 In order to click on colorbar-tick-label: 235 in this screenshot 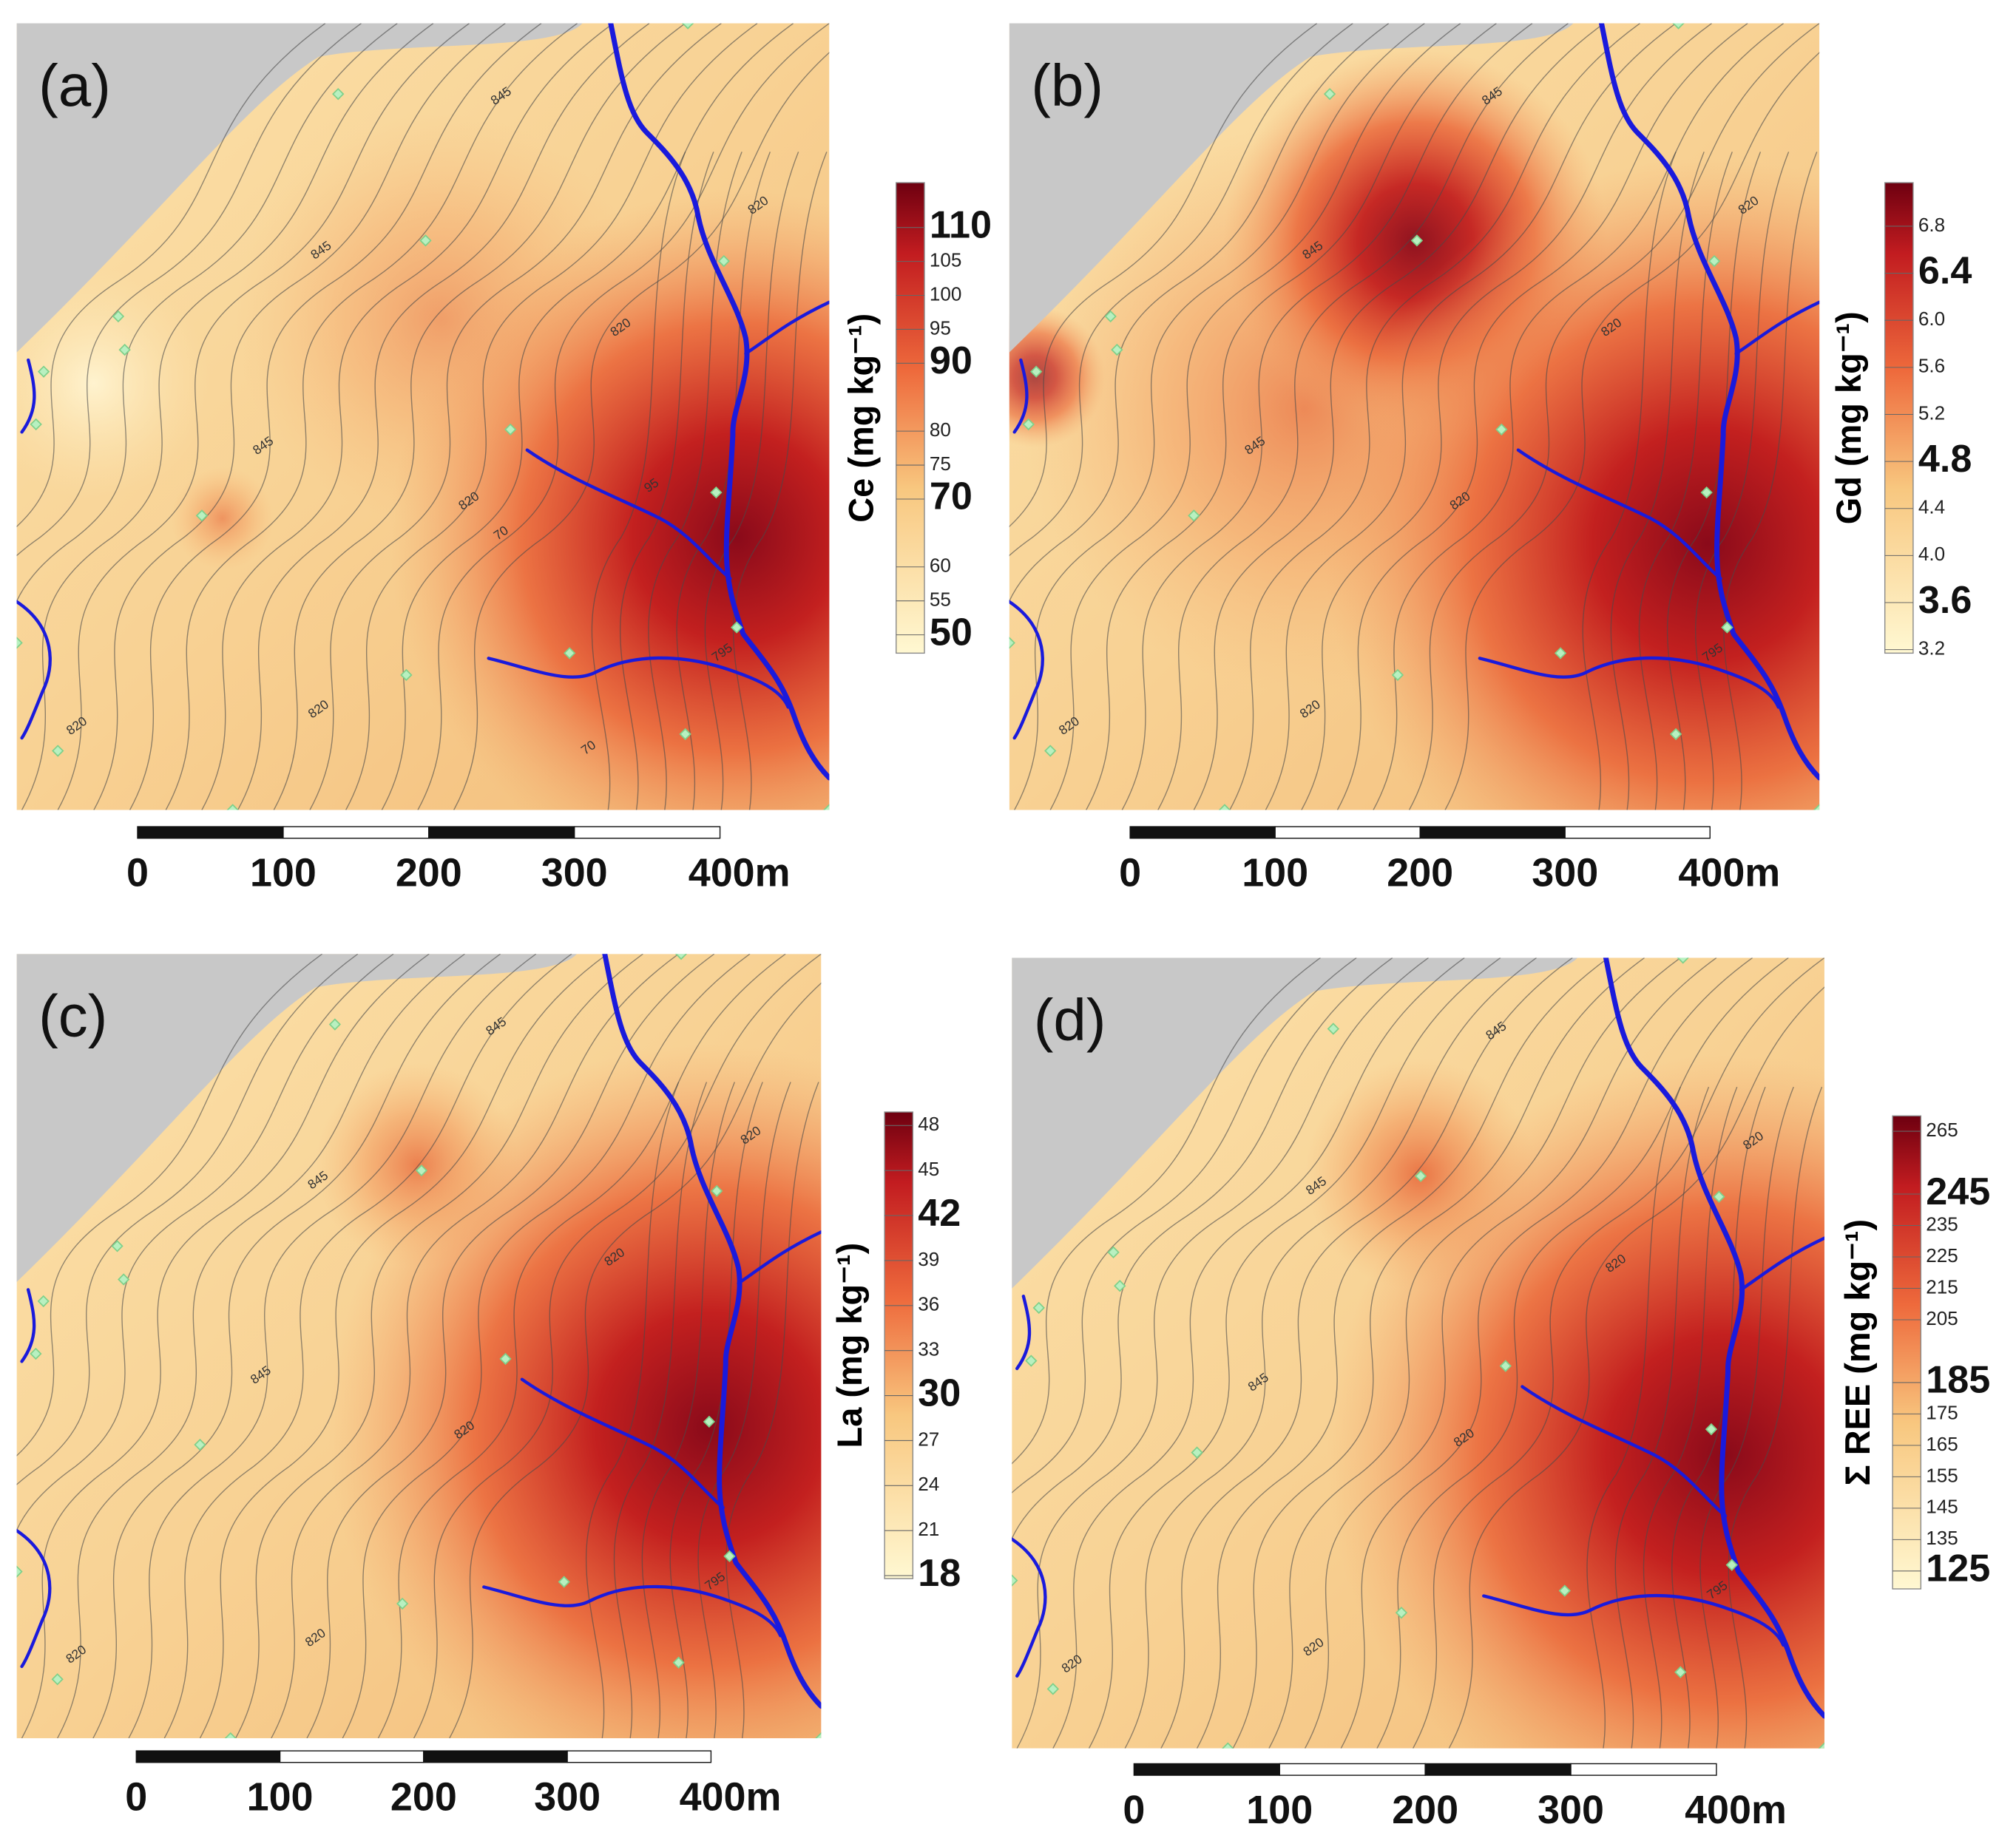, I will do `click(1942, 1224)`.